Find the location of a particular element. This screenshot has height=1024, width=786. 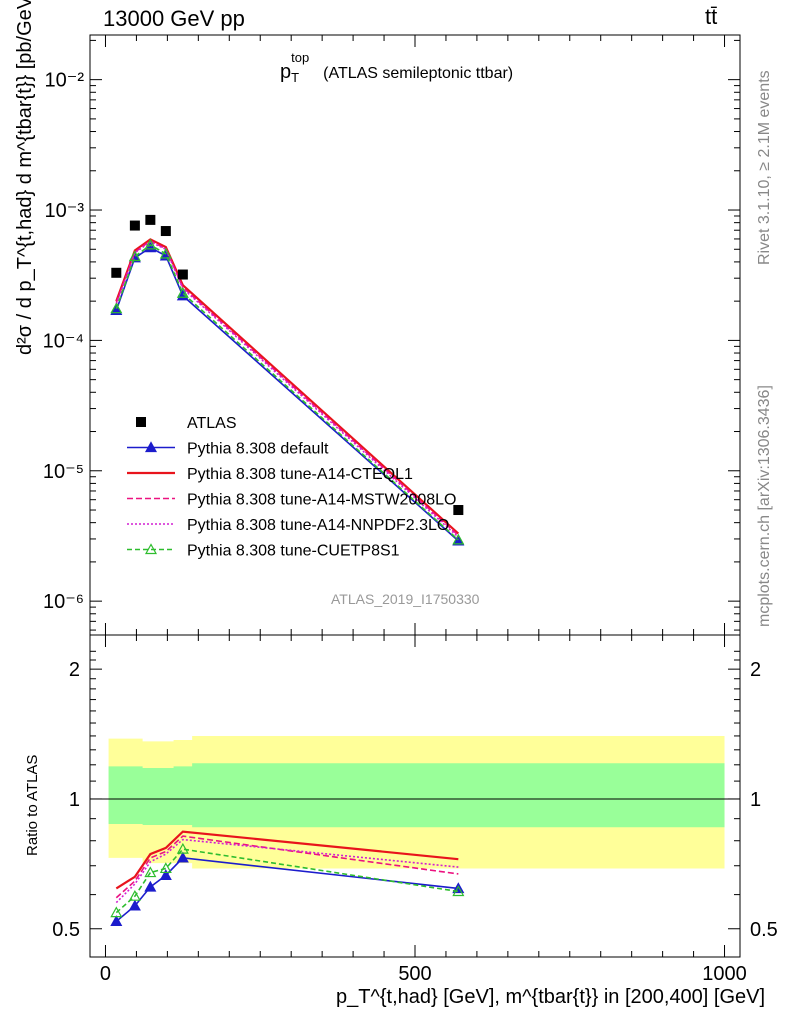

y-tick-label-ratio-right: 2 is located at coordinates (755, 670).